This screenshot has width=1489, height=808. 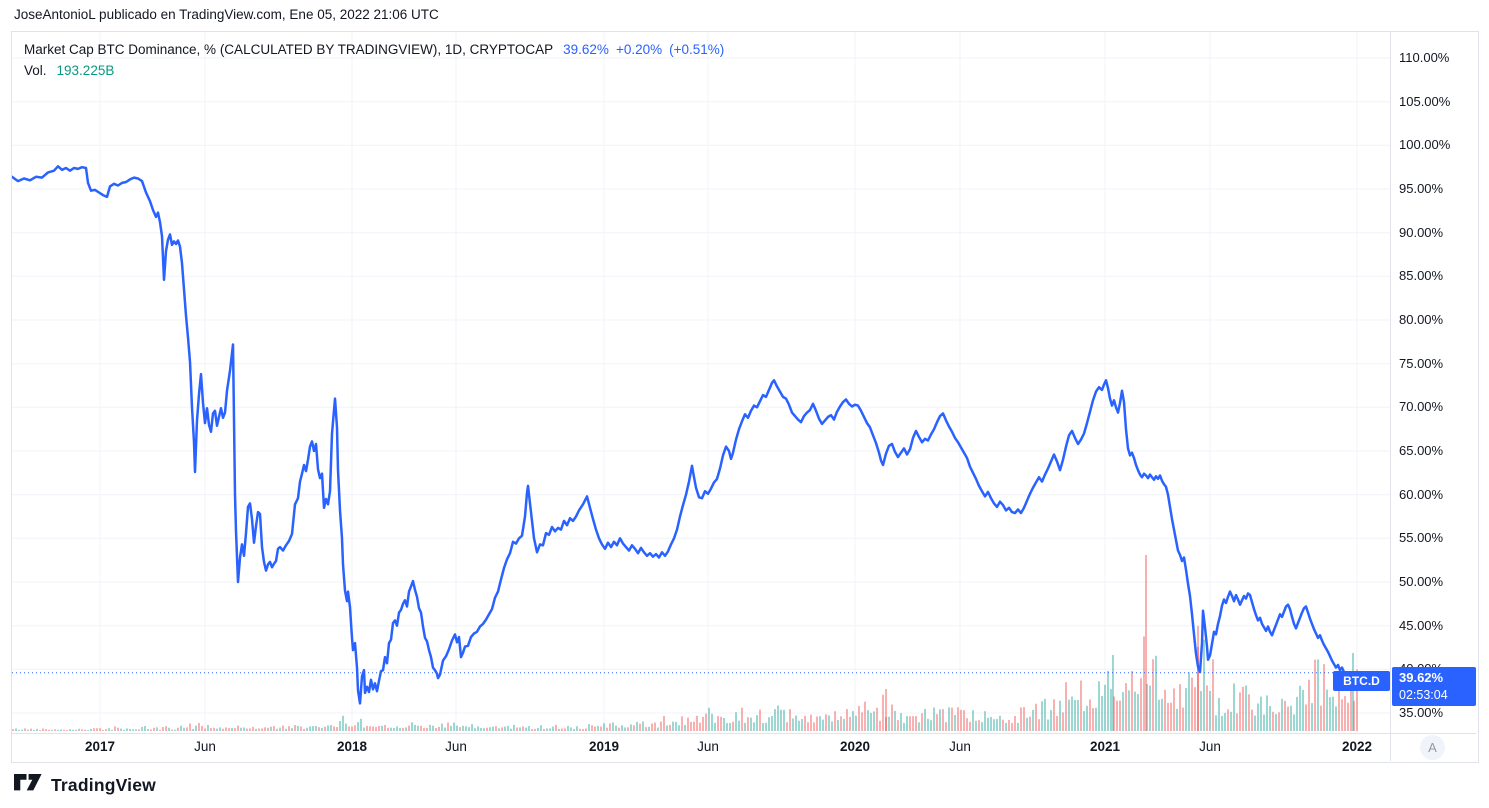 I want to click on tradingview-logo-icon, so click(x=28, y=785).